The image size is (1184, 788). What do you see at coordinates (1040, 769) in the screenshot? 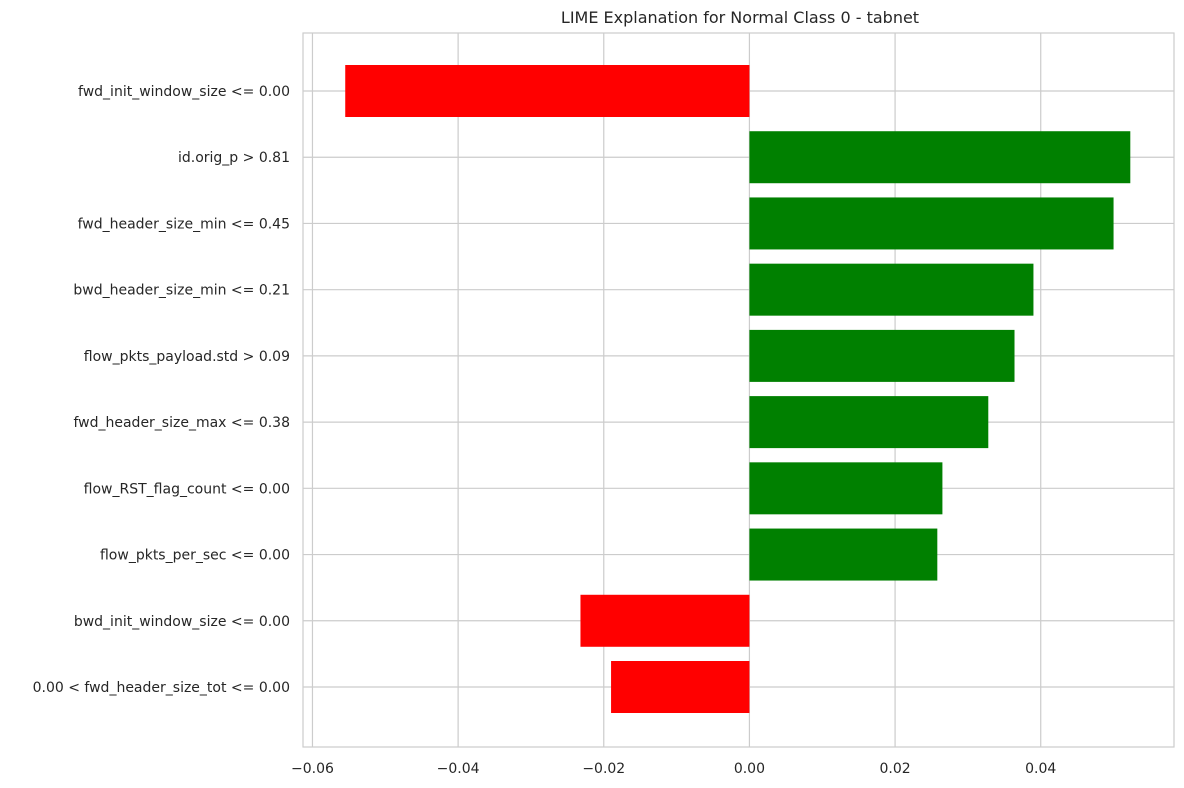
I see `x-tick-label: 0.04` at bounding box center [1040, 769].